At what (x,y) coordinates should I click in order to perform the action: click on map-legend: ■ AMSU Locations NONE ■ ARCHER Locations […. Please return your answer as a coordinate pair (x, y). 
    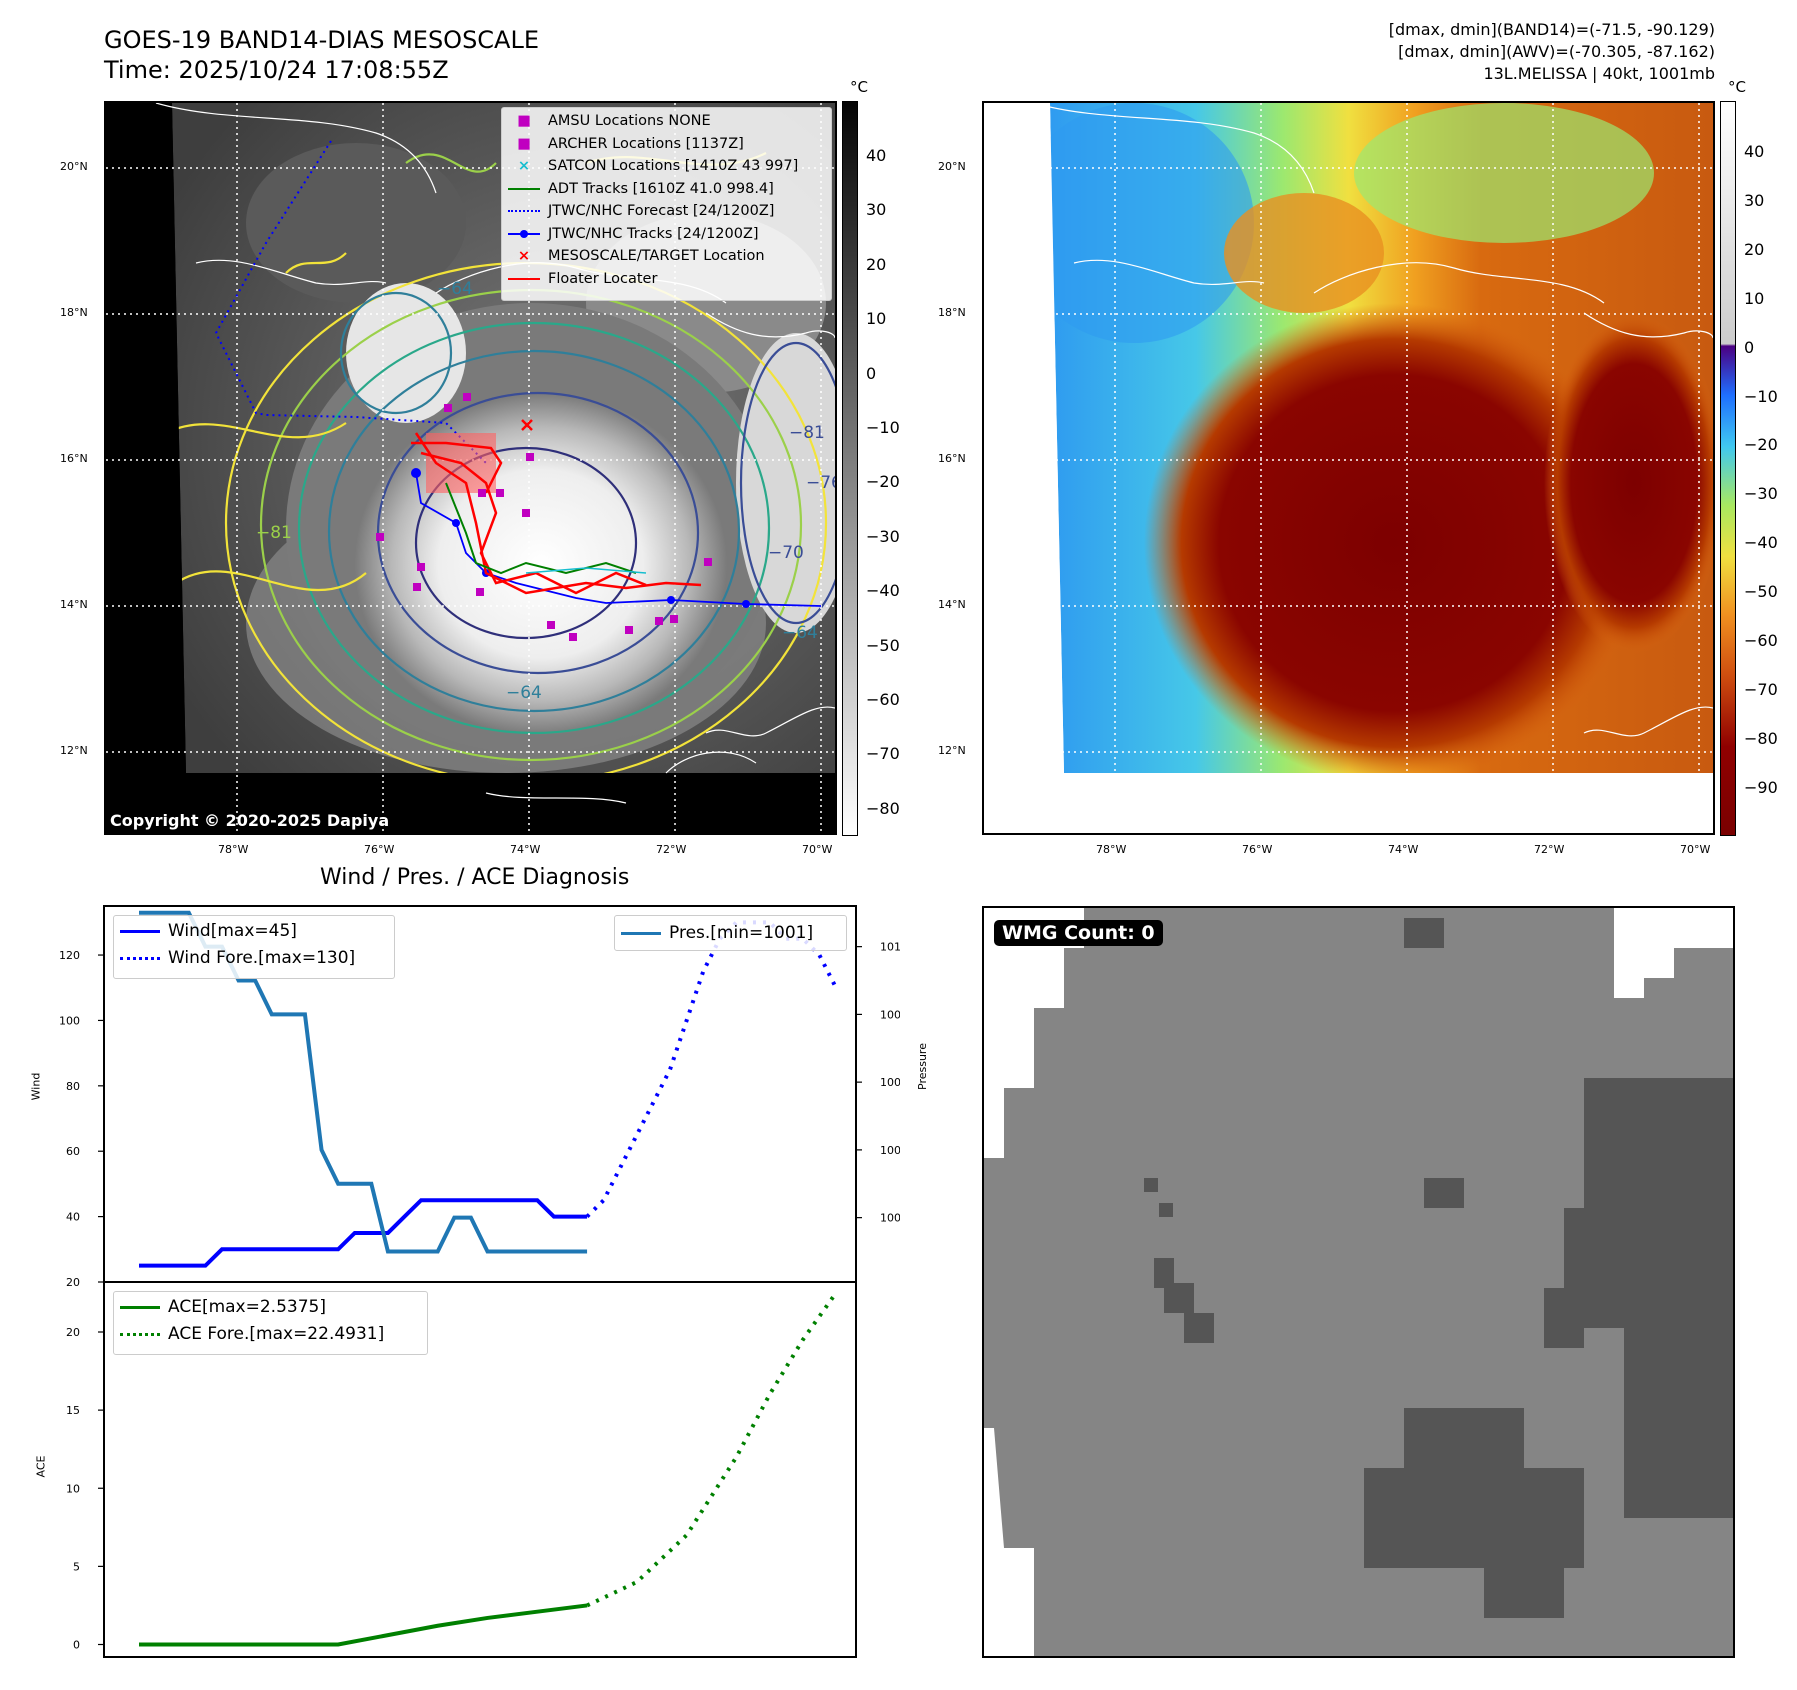
    Looking at the image, I should click on (666, 204).